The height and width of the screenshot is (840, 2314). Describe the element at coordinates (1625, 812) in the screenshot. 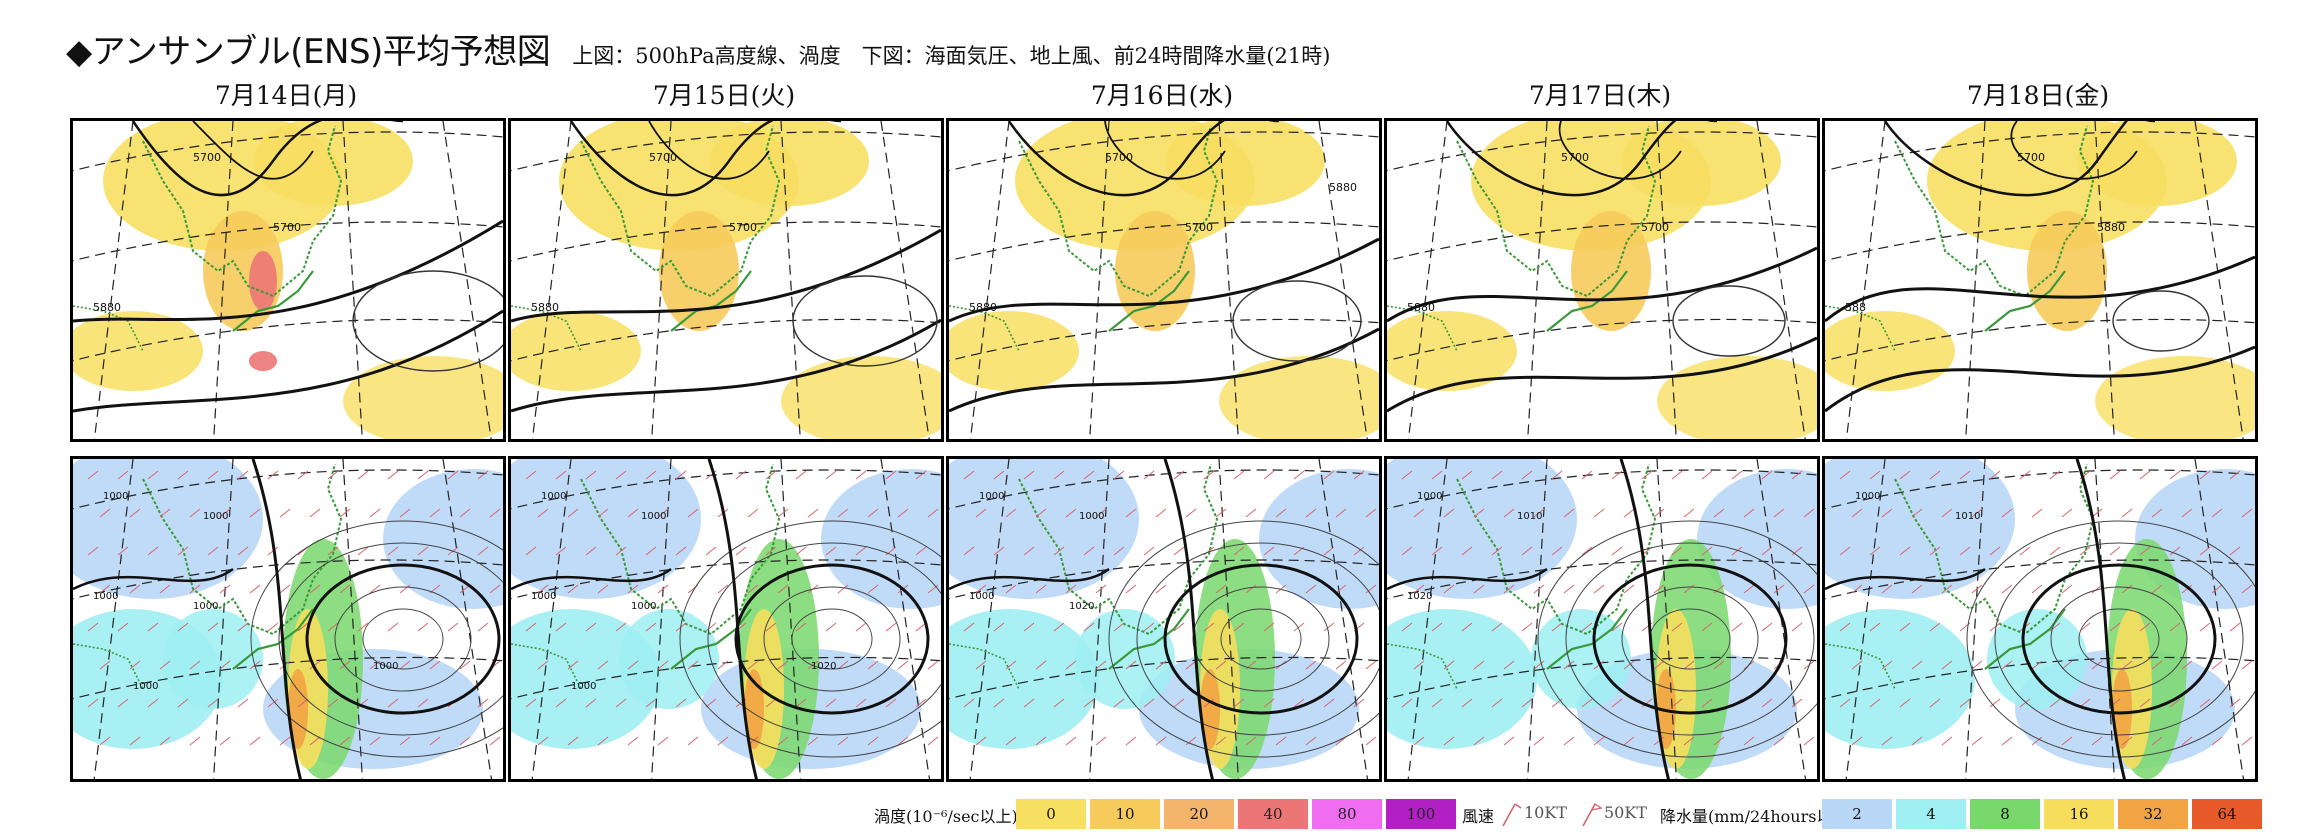

I see `wind-50kt-label: 50KT` at that location.